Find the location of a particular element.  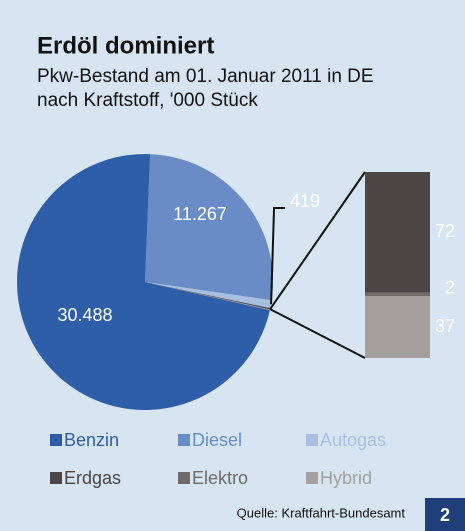

data-label: 2 is located at coordinates (450, 287).